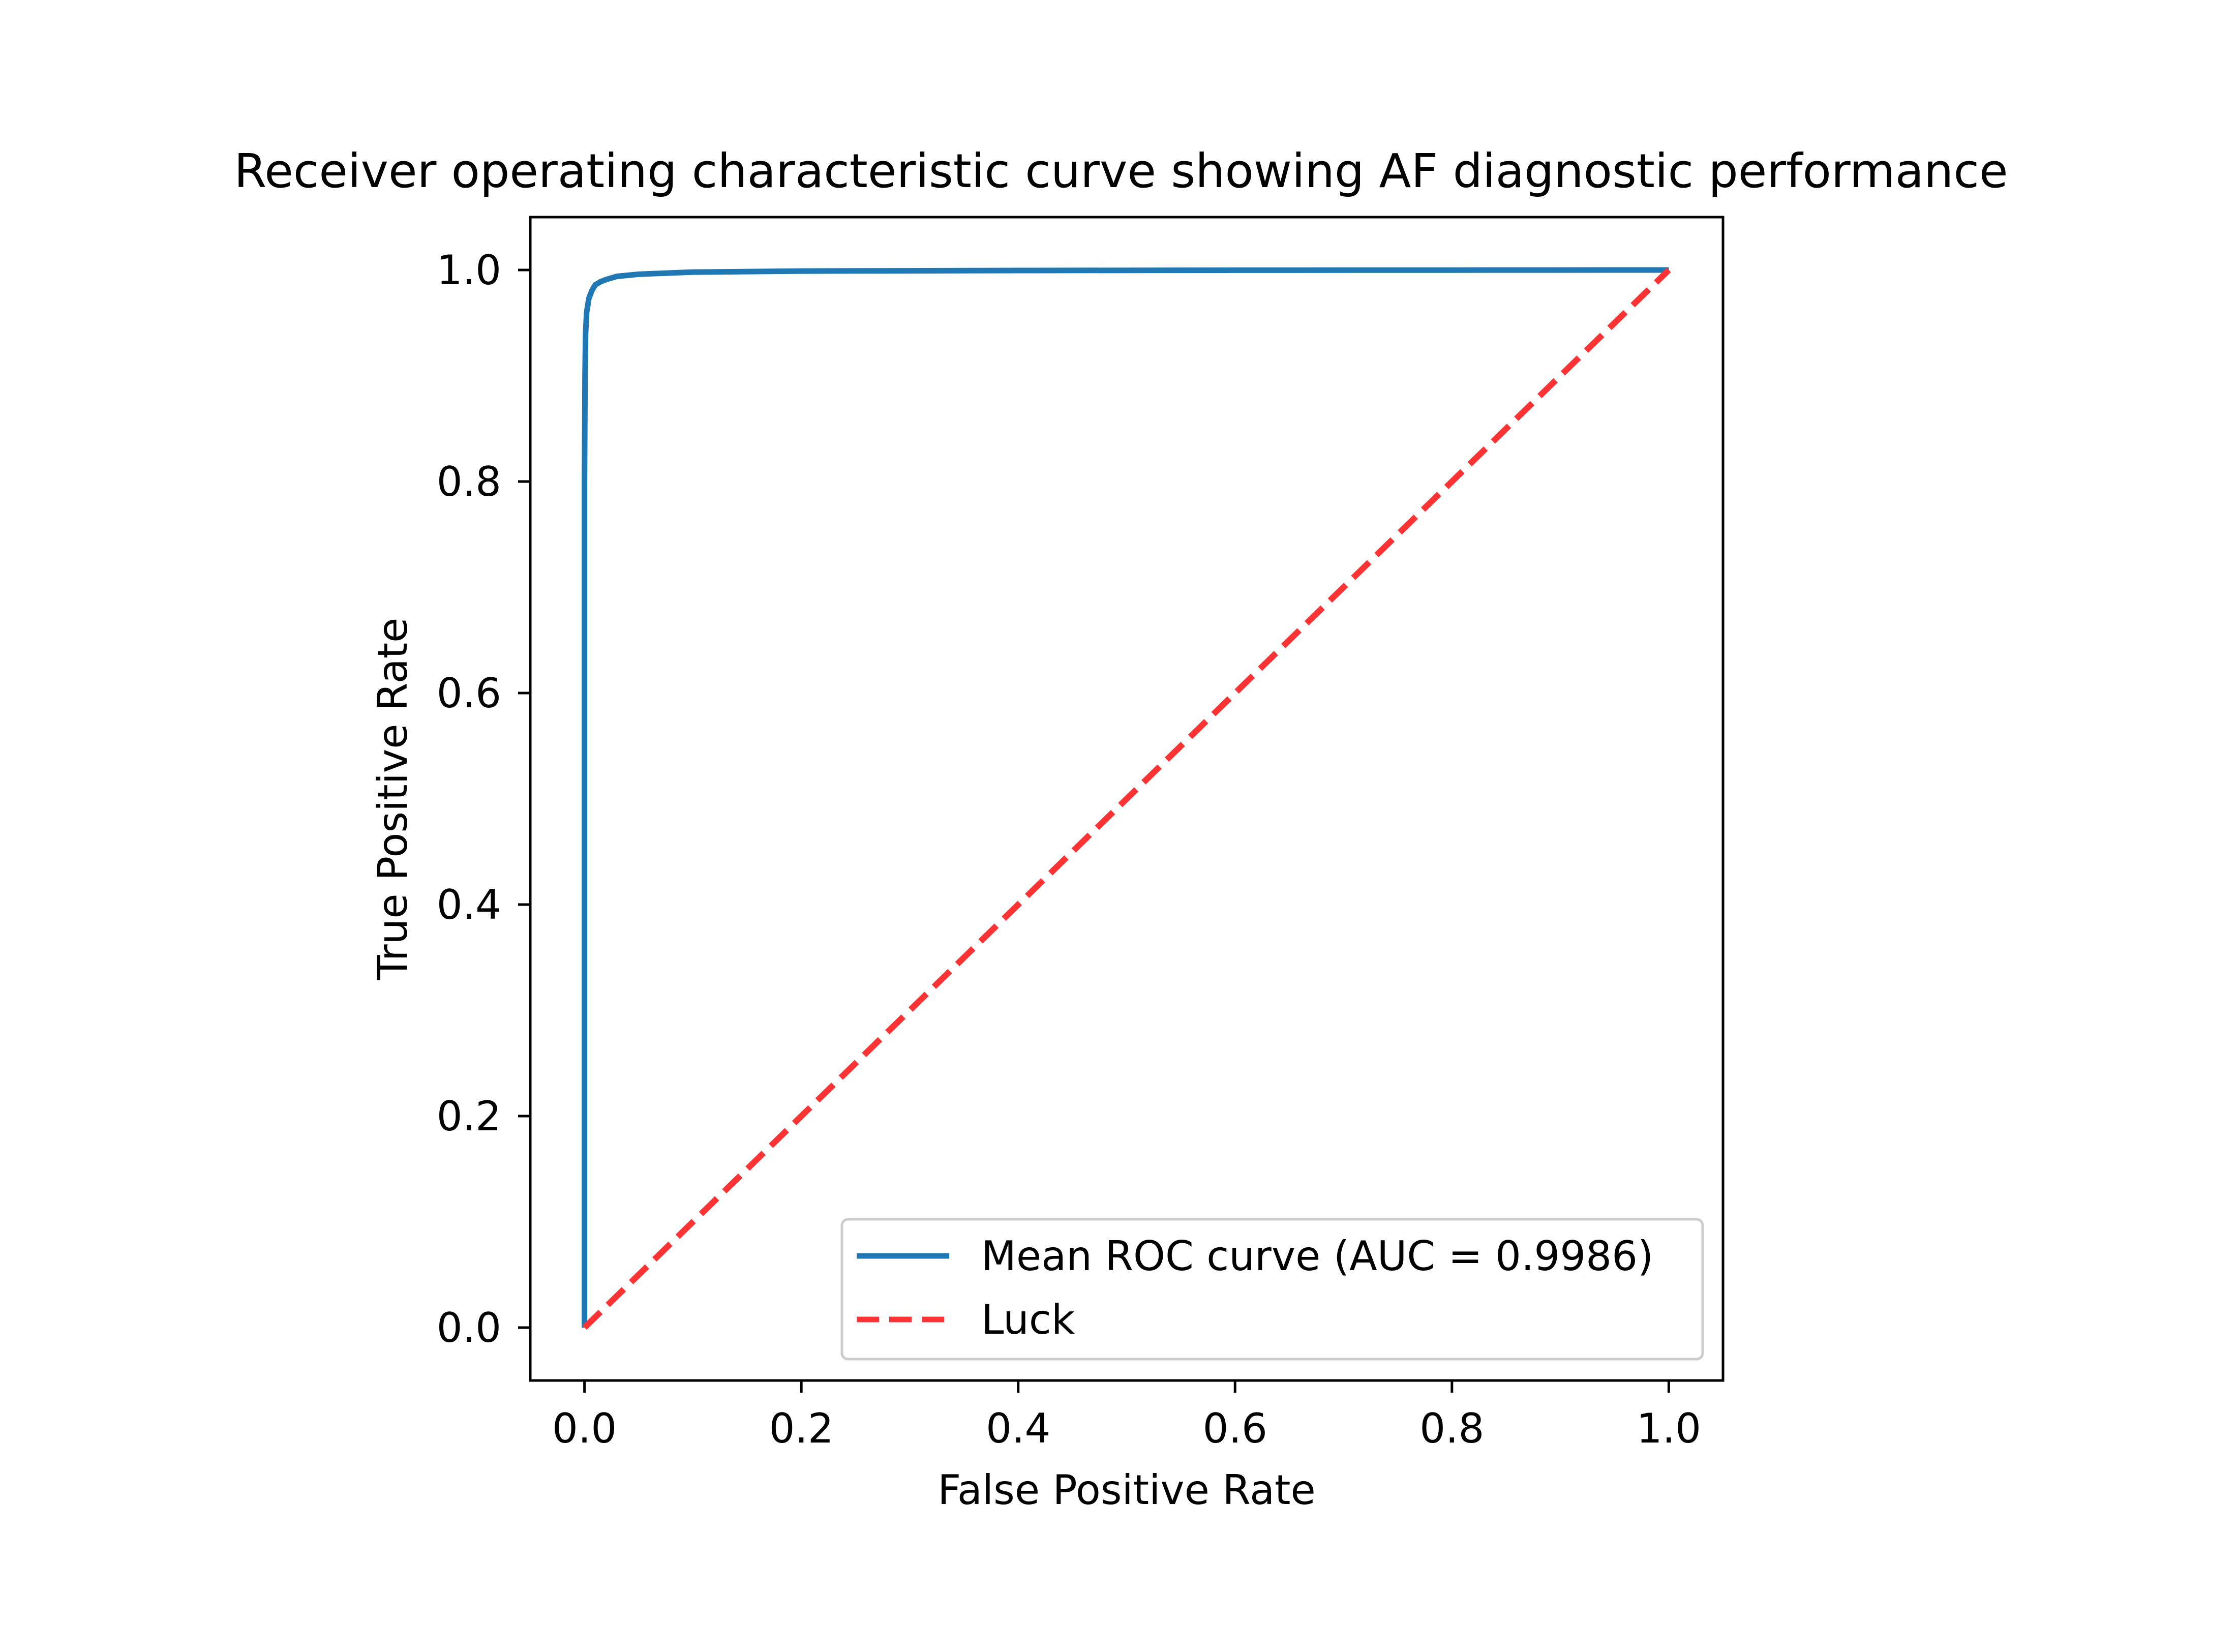  Describe the element at coordinates (469, 482) in the screenshot. I see `y-tick-label: 0.8` at that location.